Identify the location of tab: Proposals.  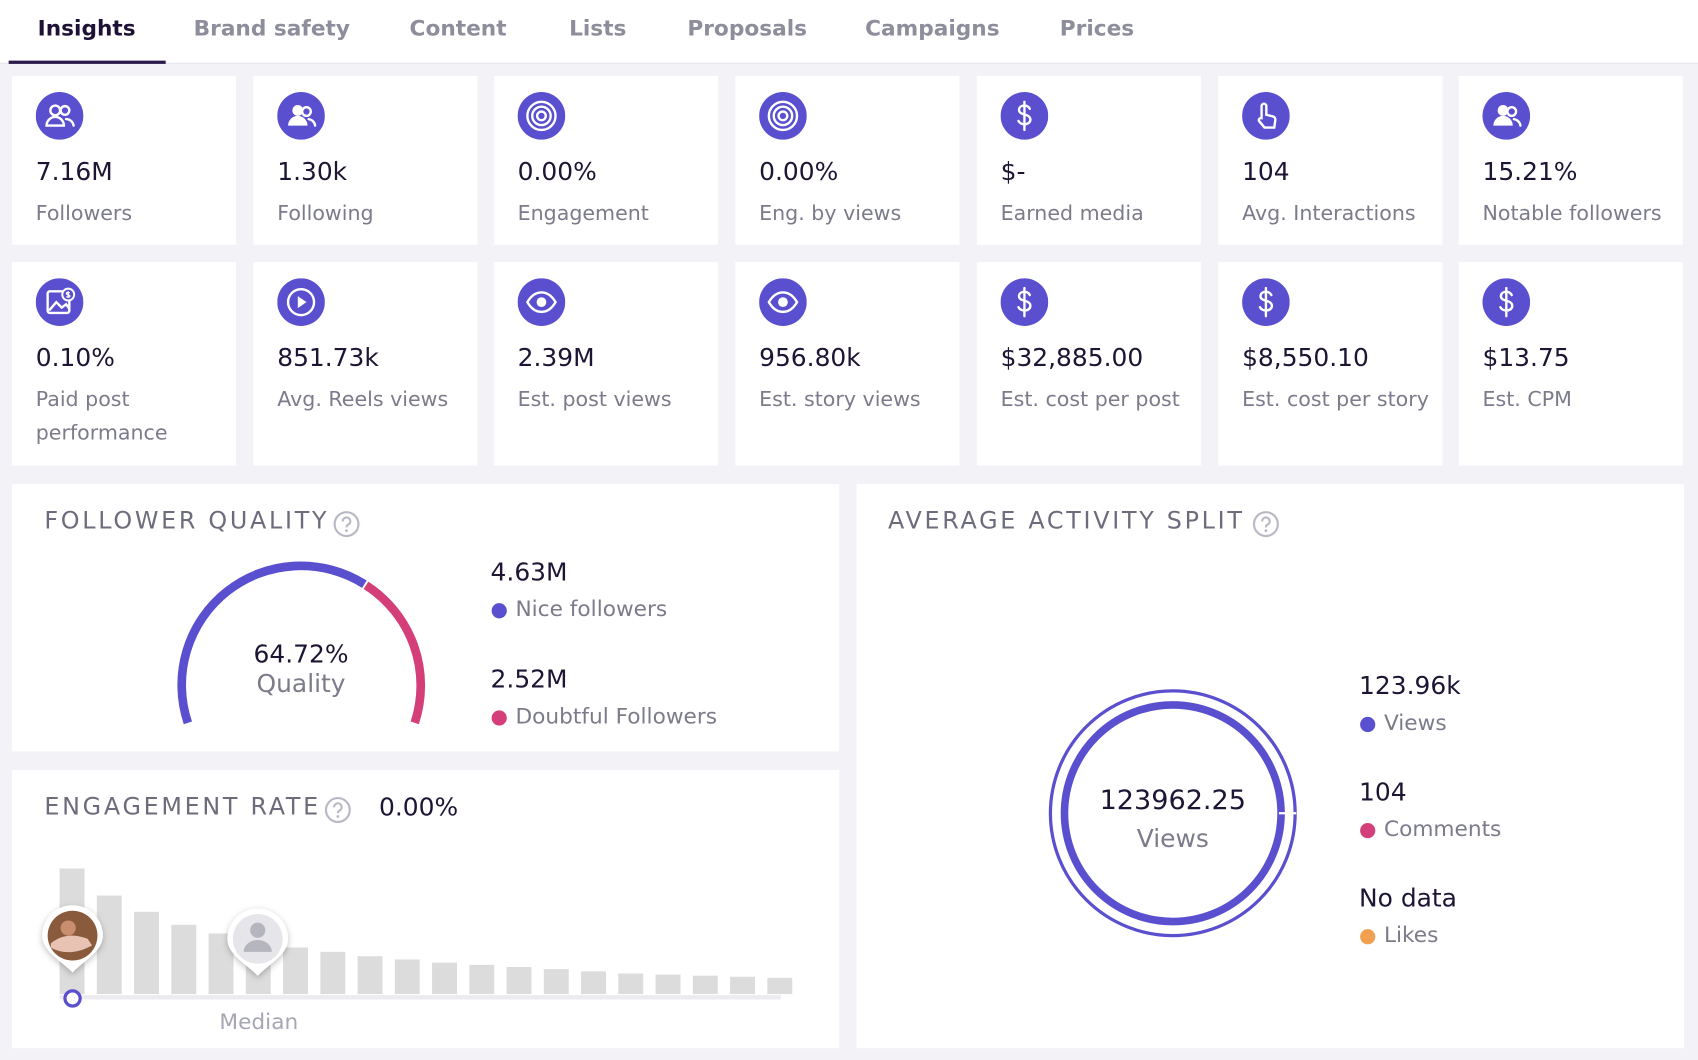
(747, 28).